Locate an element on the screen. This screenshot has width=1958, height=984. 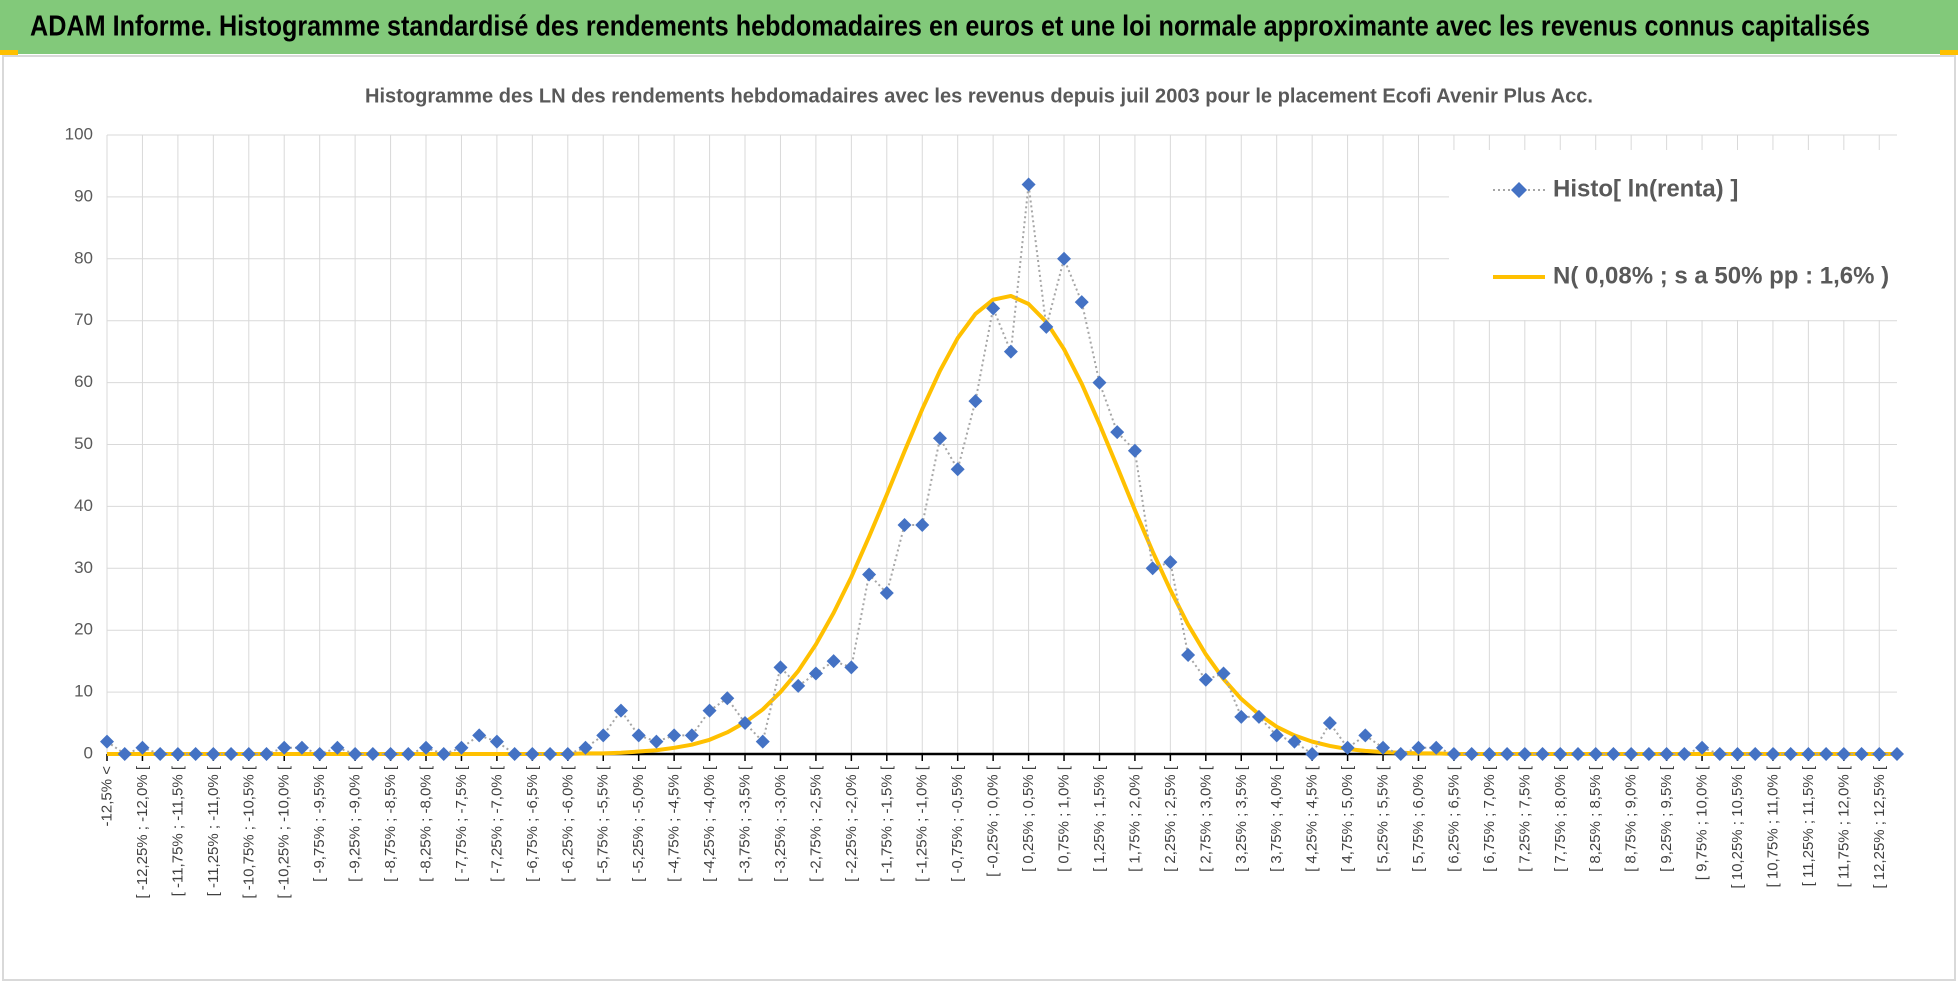
x-tick-label: [ -10,25% ; -10,0% [ is located at coordinates (284, 831).